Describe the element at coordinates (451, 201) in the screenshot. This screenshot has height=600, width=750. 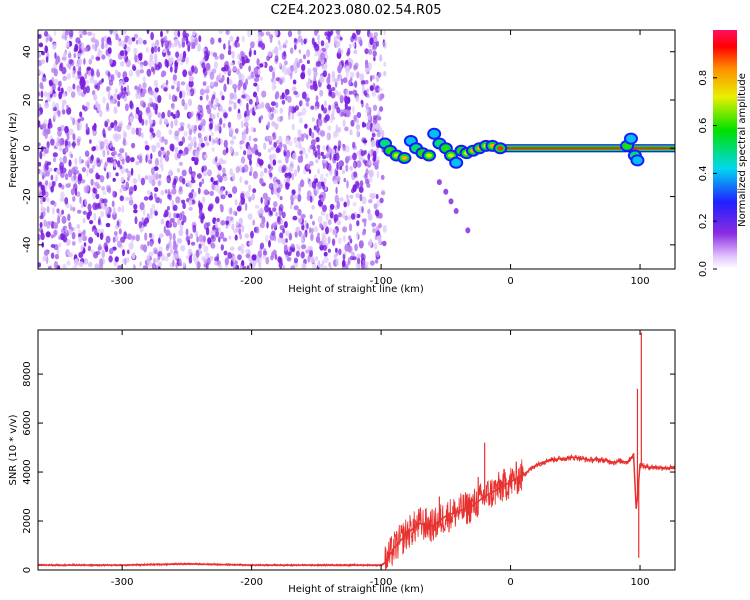
I see `trace-tail-blob` at that location.